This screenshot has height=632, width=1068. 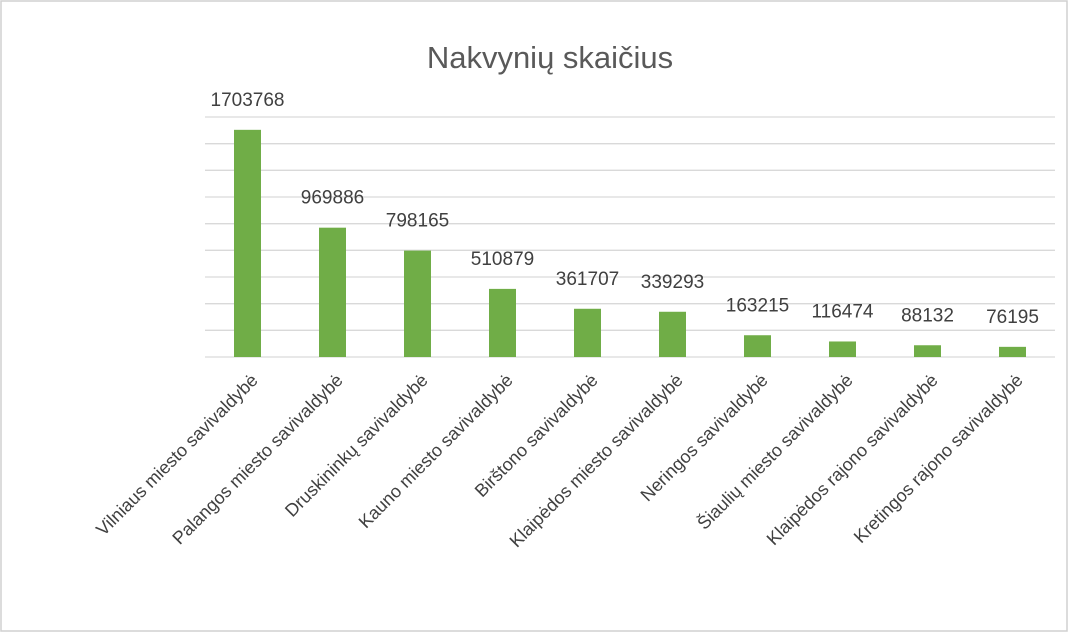 What do you see at coordinates (672, 282) in the screenshot?
I see `data-label: 339293` at bounding box center [672, 282].